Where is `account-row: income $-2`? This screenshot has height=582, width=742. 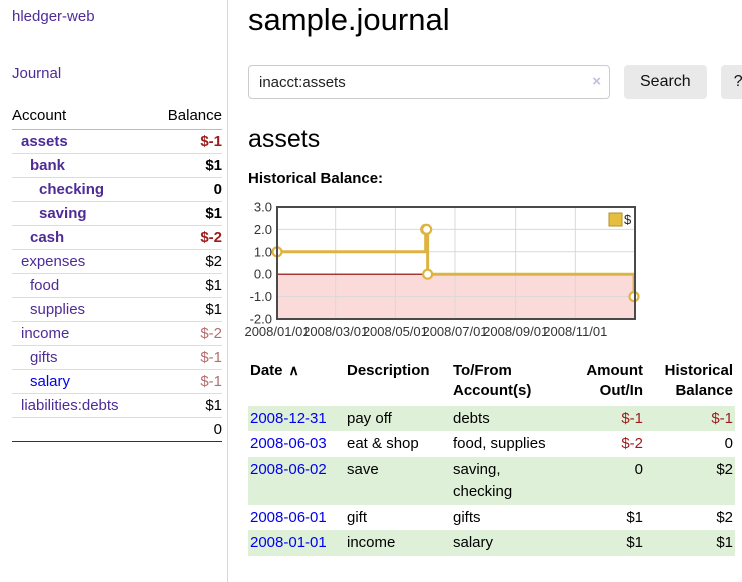 account-row: income $-2 is located at coordinates (117, 333).